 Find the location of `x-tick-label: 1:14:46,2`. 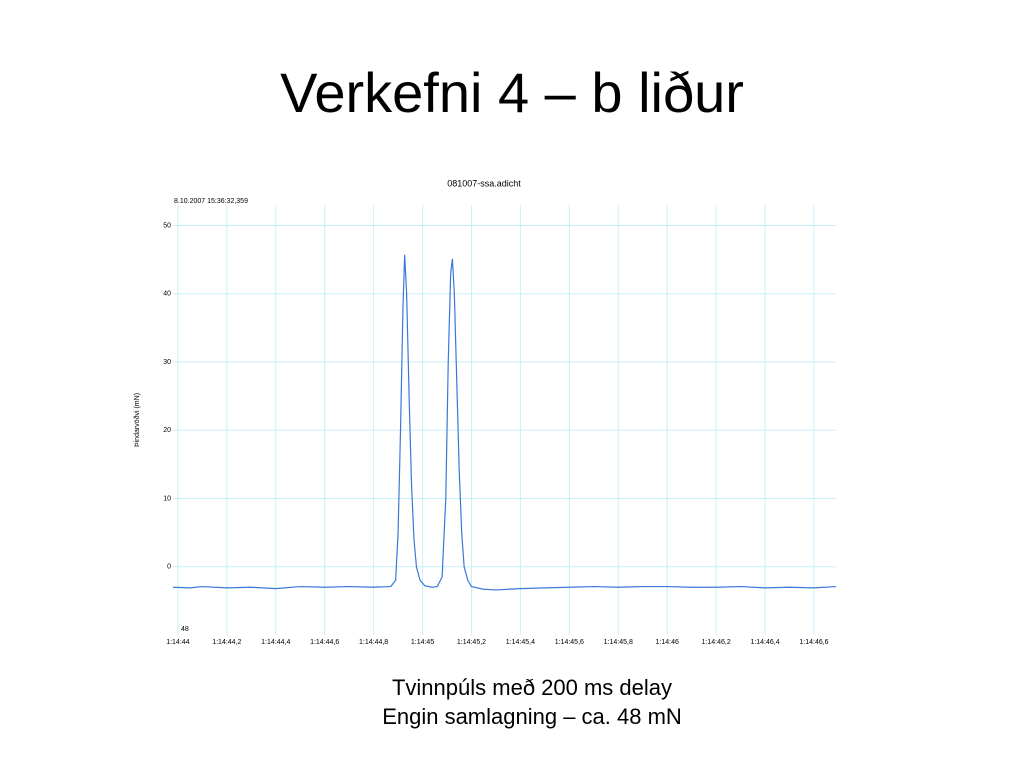

x-tick-label: 1:14:46,2 is located at coordinates (716, 642).